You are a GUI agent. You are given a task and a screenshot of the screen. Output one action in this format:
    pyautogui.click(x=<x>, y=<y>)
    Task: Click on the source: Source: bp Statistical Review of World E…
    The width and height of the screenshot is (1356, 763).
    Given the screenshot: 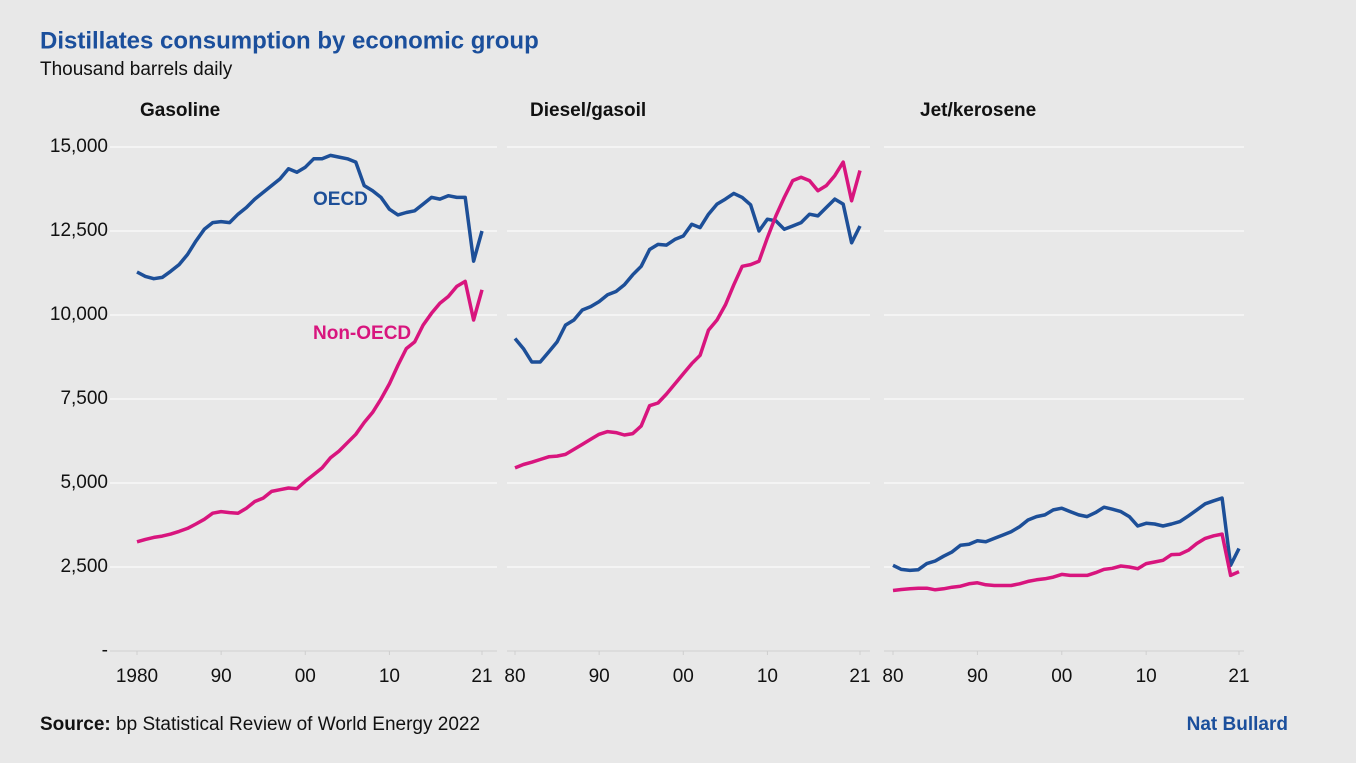 What is the action you would take?
    pyautogui.click(x=260, y=724)
    